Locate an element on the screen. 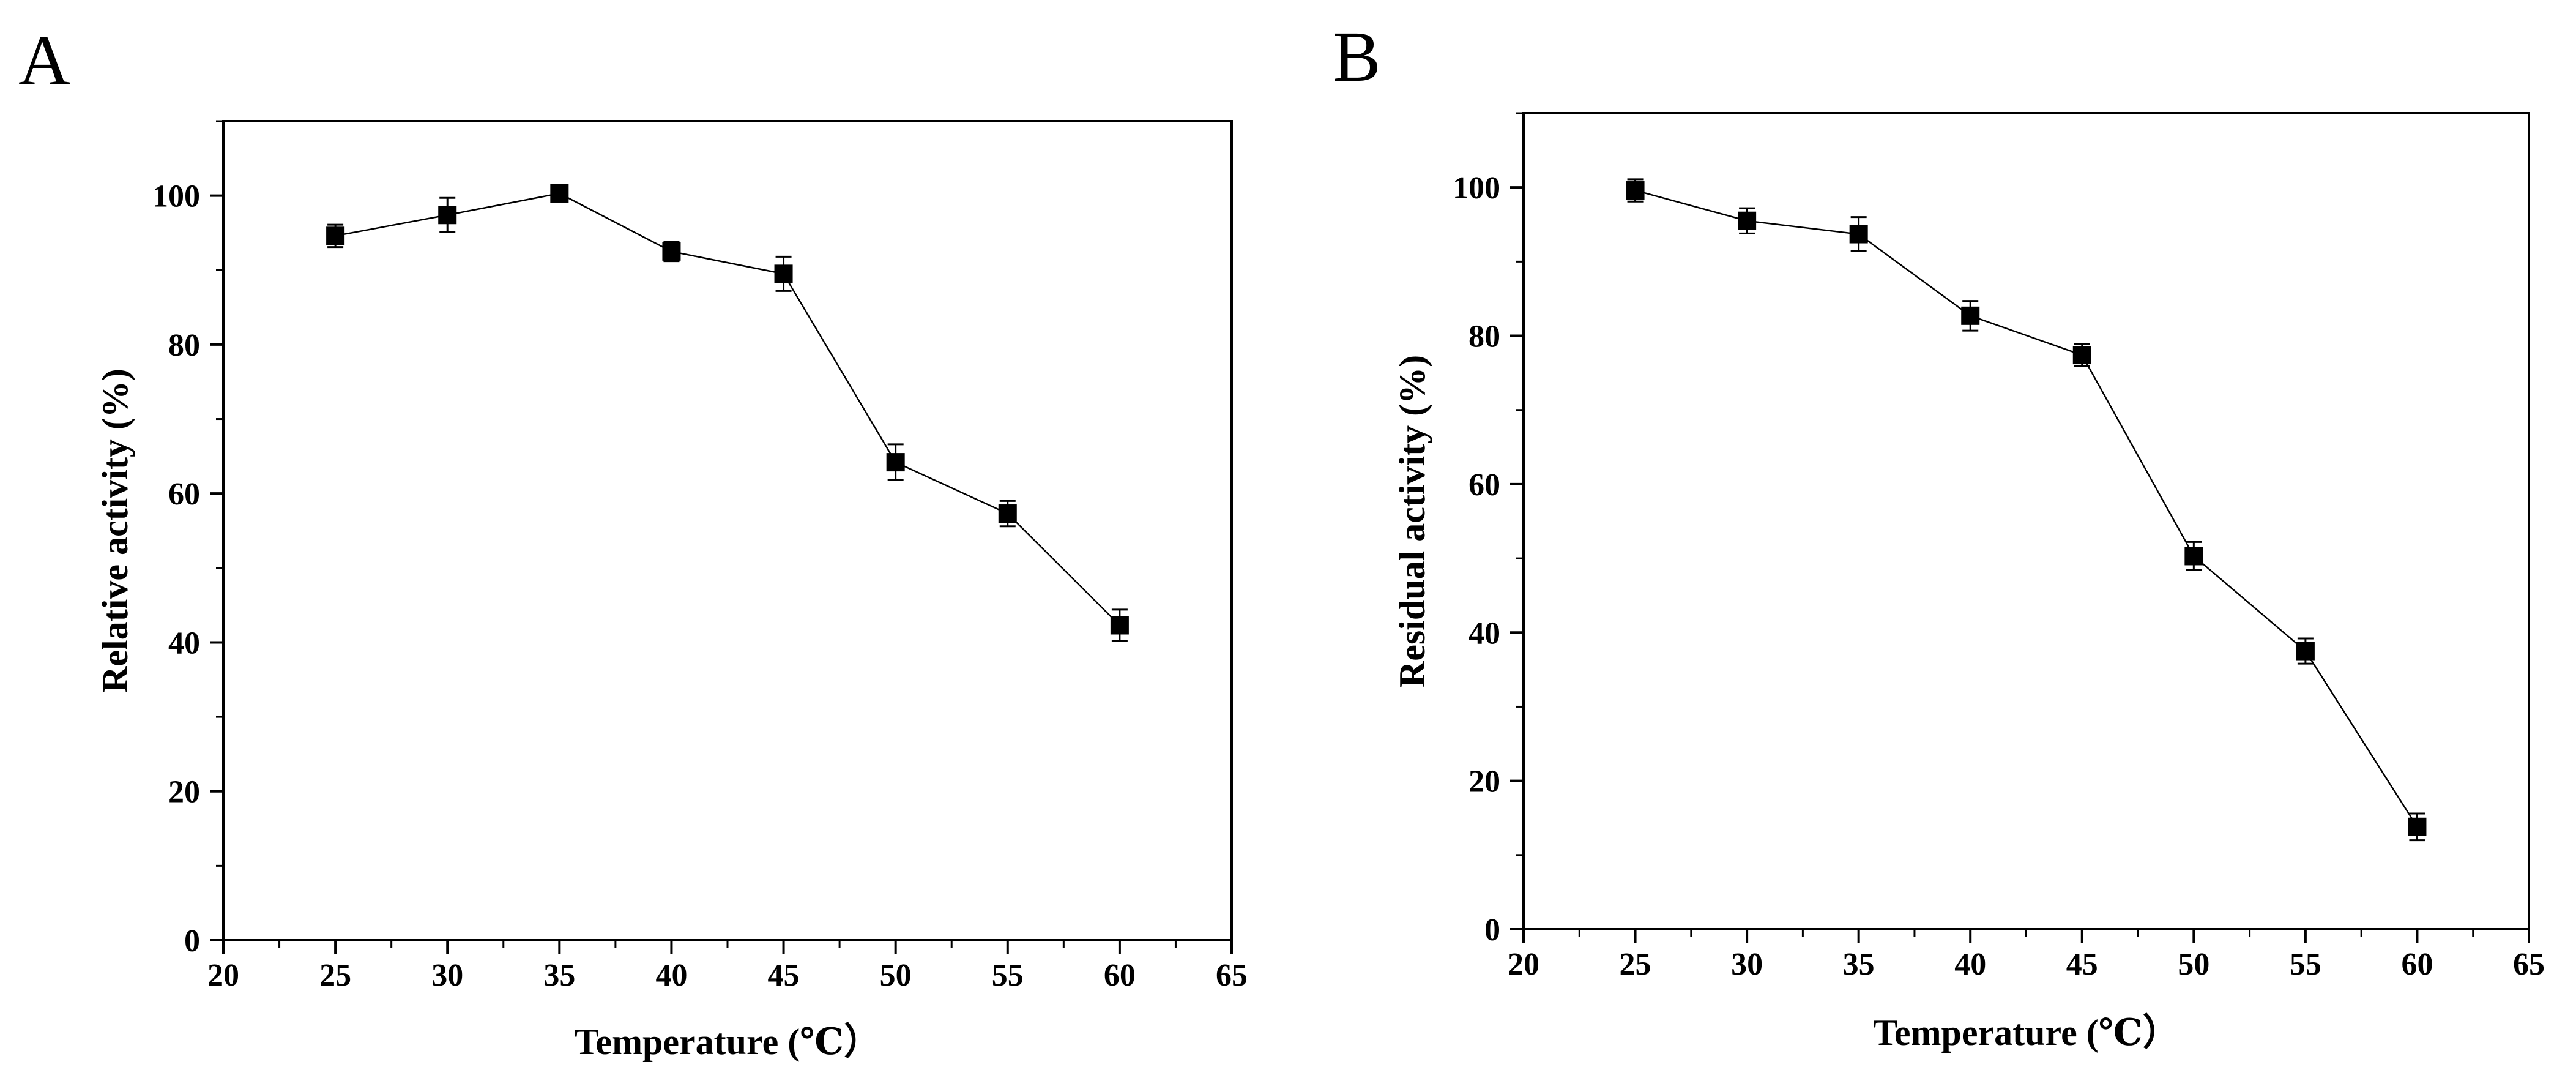  panel-label: B is located at coordinates (1357, 57).